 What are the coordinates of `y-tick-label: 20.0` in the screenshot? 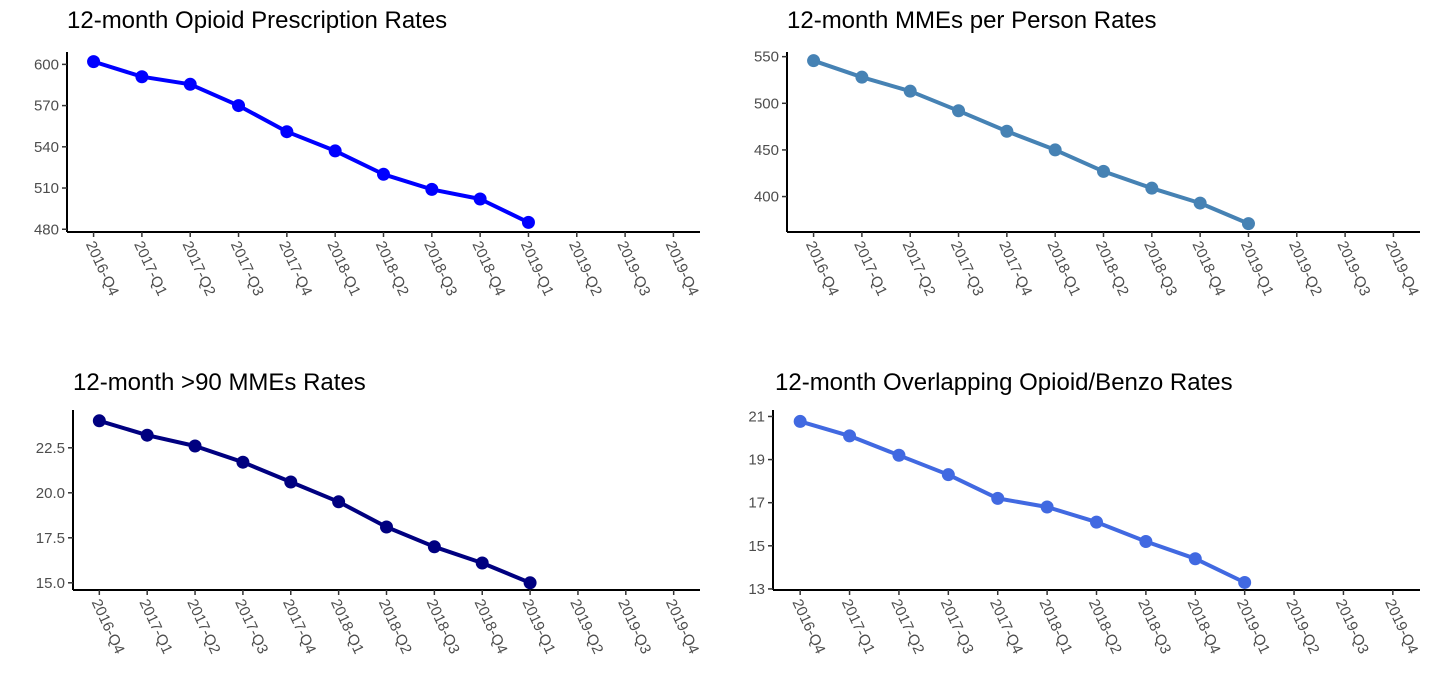 It's located at (50, 493).